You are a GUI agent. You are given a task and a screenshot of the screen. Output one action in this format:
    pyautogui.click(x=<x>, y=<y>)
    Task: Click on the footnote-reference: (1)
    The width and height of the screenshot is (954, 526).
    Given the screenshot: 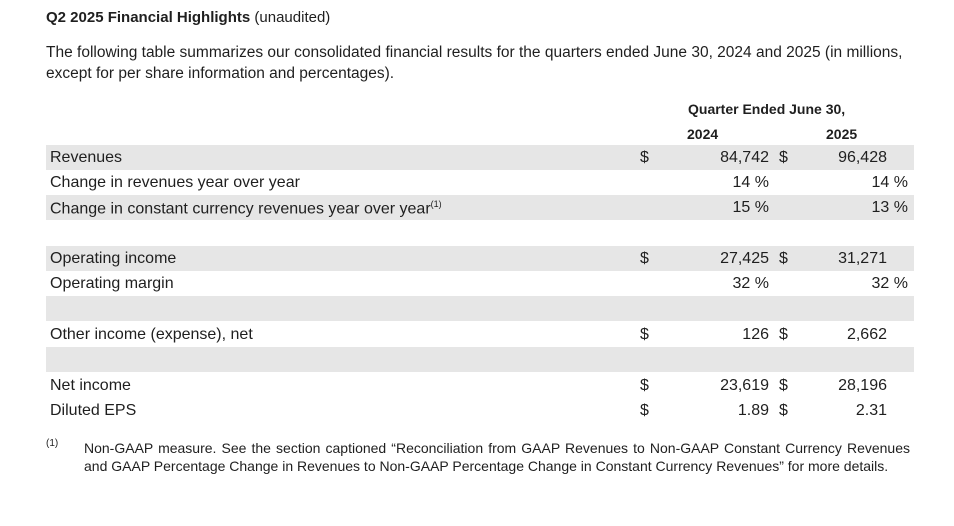 What is the action you would take?
    pyautogui.click(x=436, y=204)
    